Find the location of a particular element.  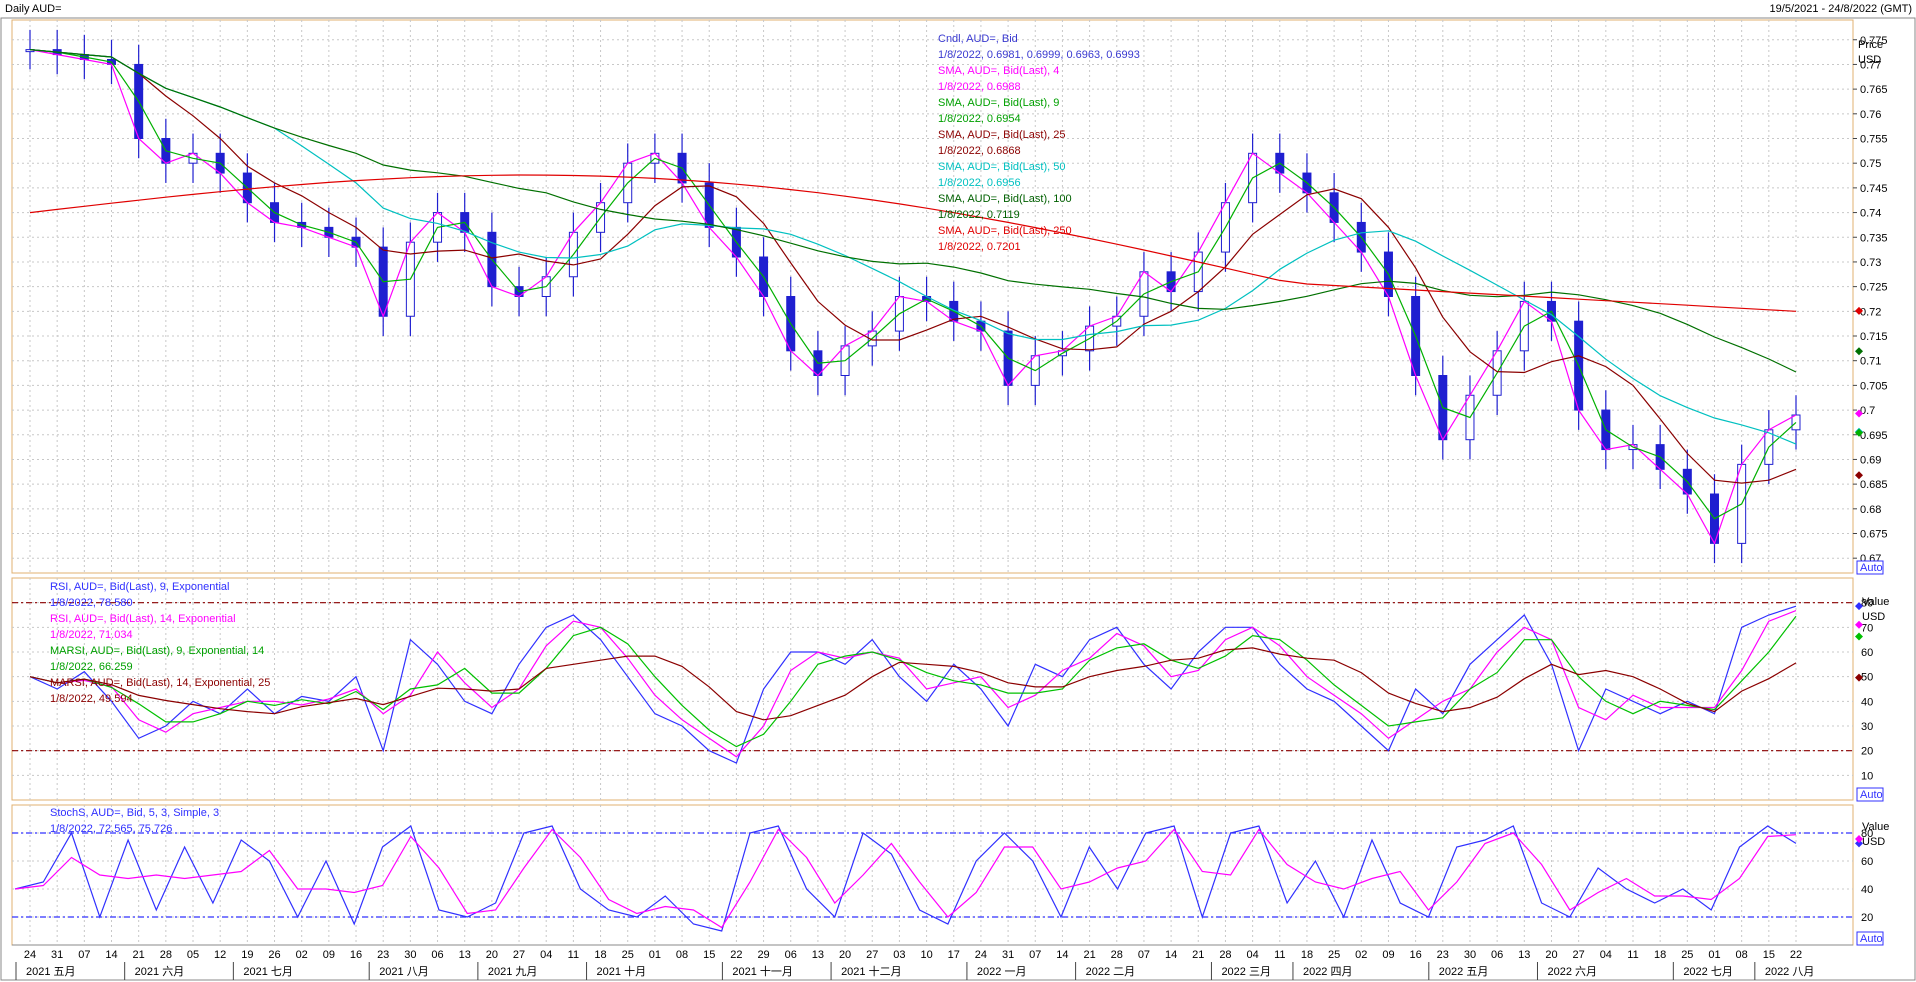

price-tick-label: 0.695 is located at coordinates (1874, 436).